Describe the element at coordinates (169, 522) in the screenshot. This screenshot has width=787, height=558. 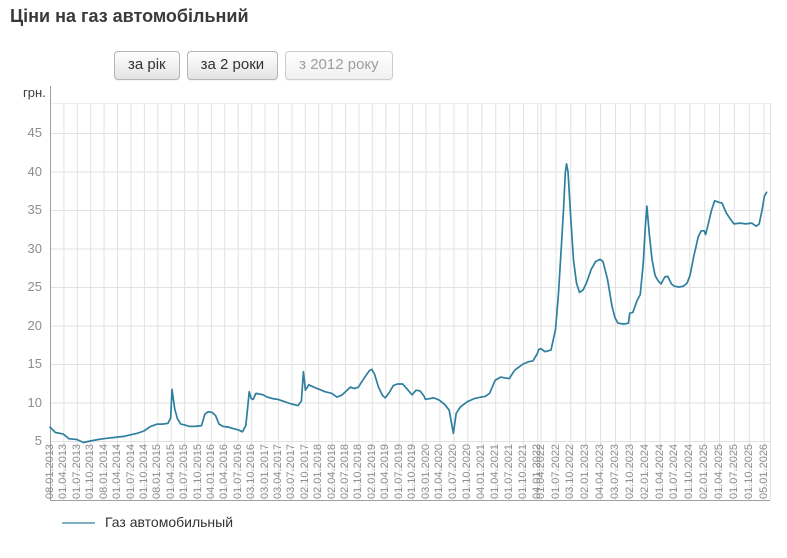
I see `legend-series-label: Газ автомобильный` at that location.